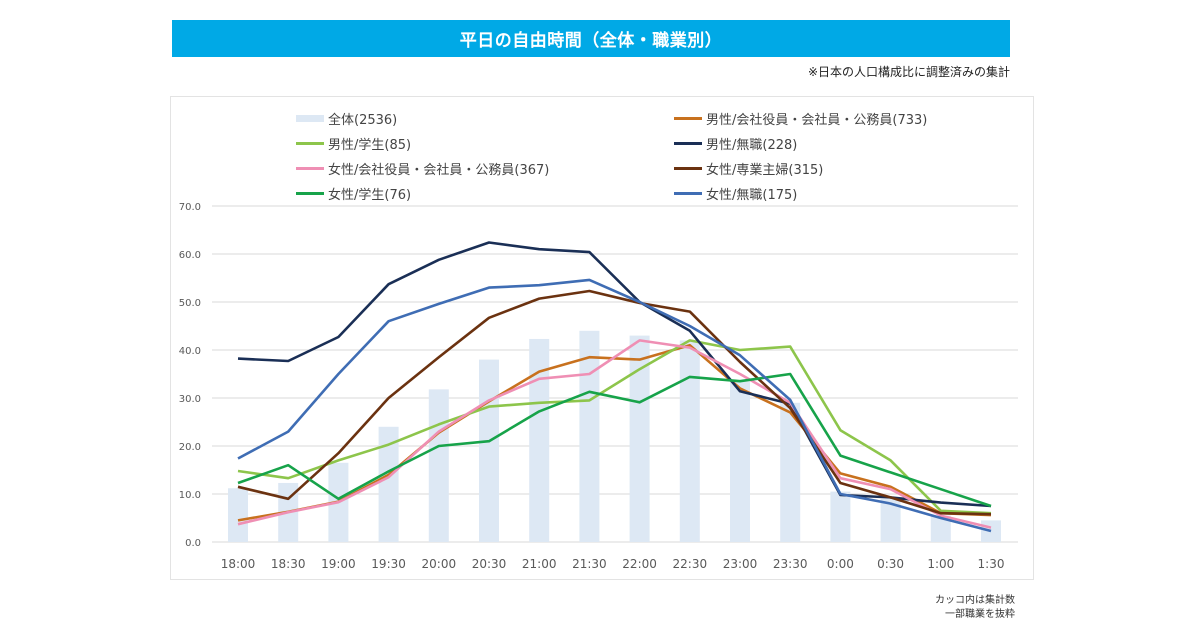  I want to click on adjustment-note: ※日本の人口構成比に調整済みの集計, so click(908, 72).